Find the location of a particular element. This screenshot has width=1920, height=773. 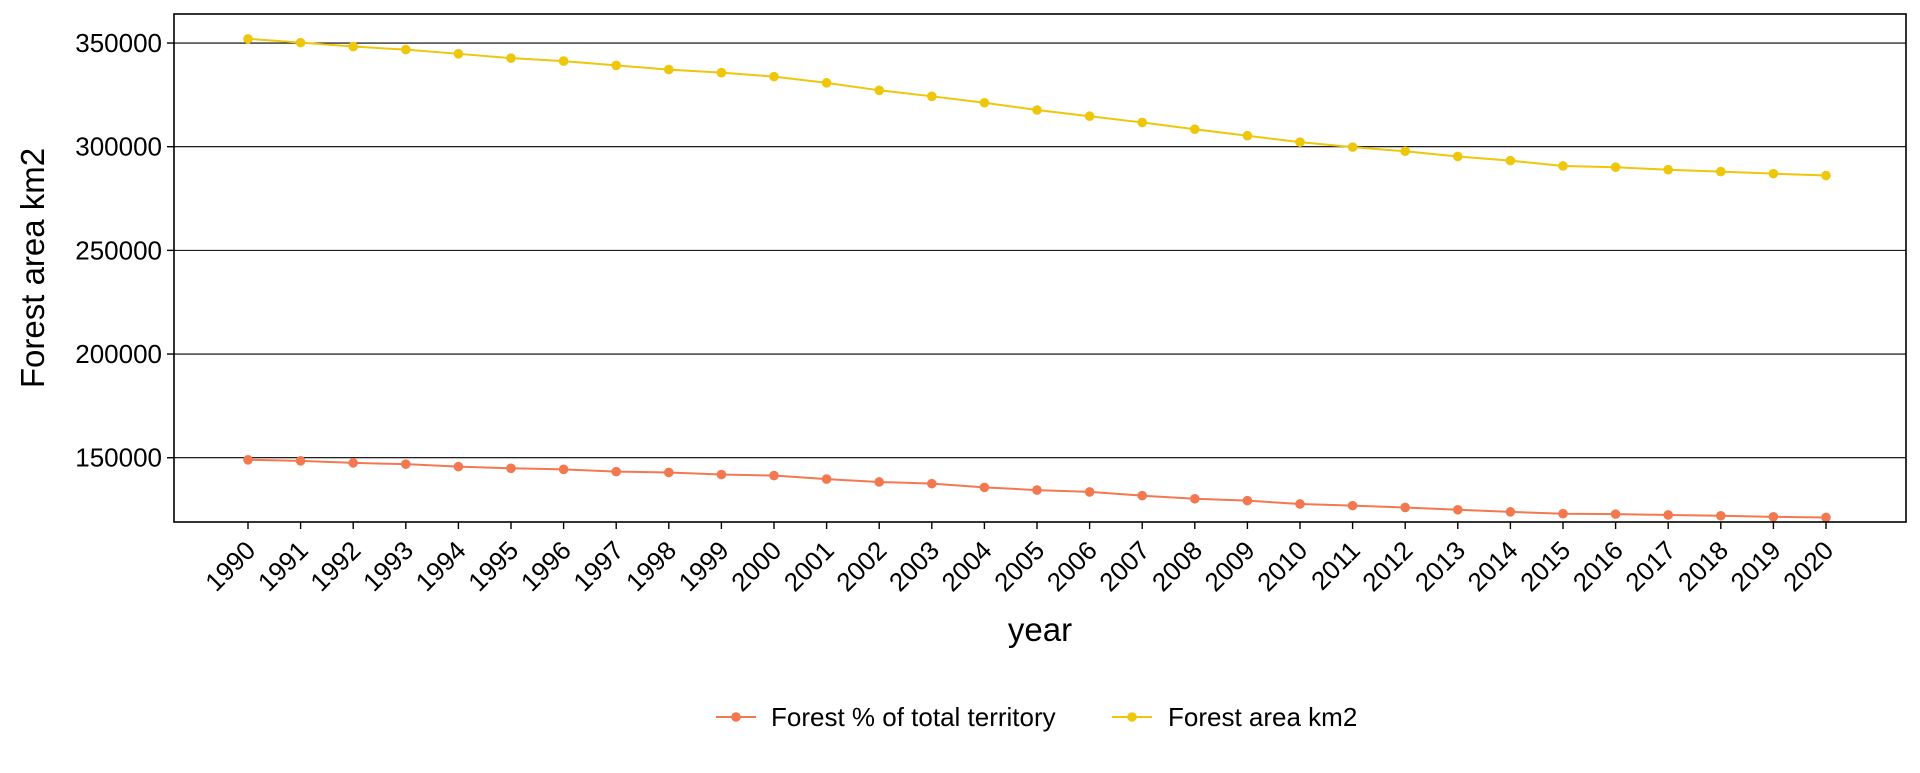

x-tick-label: 2017 is located at coordinates (1650, 566).